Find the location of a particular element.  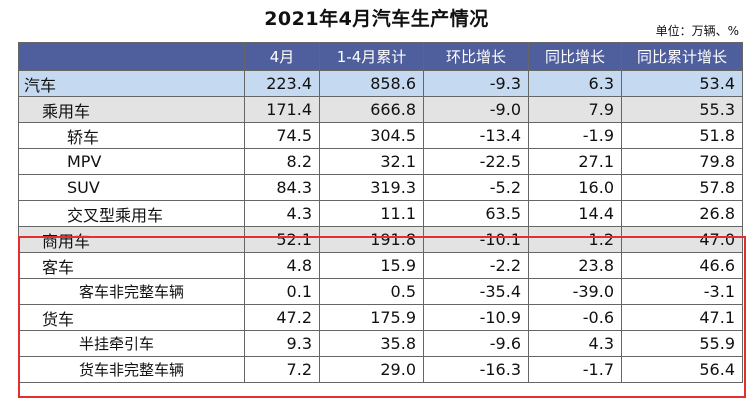

cell-ytd-yoy: 47.0 is located at coordinates (682, 239).